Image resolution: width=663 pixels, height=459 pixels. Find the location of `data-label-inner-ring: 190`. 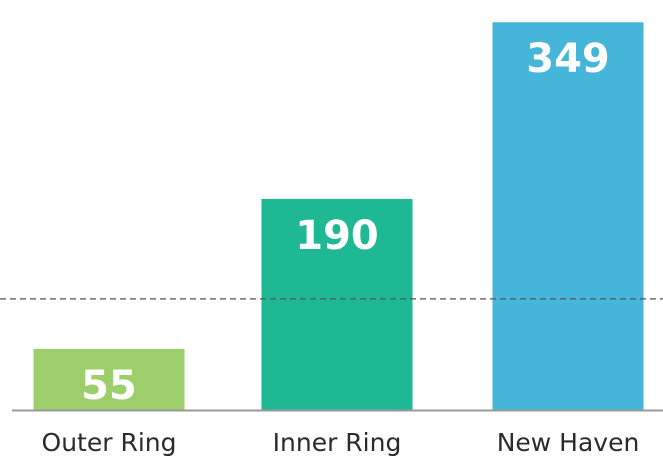

data-label-inner-ring: 190 is located at coordinates (337, 236).